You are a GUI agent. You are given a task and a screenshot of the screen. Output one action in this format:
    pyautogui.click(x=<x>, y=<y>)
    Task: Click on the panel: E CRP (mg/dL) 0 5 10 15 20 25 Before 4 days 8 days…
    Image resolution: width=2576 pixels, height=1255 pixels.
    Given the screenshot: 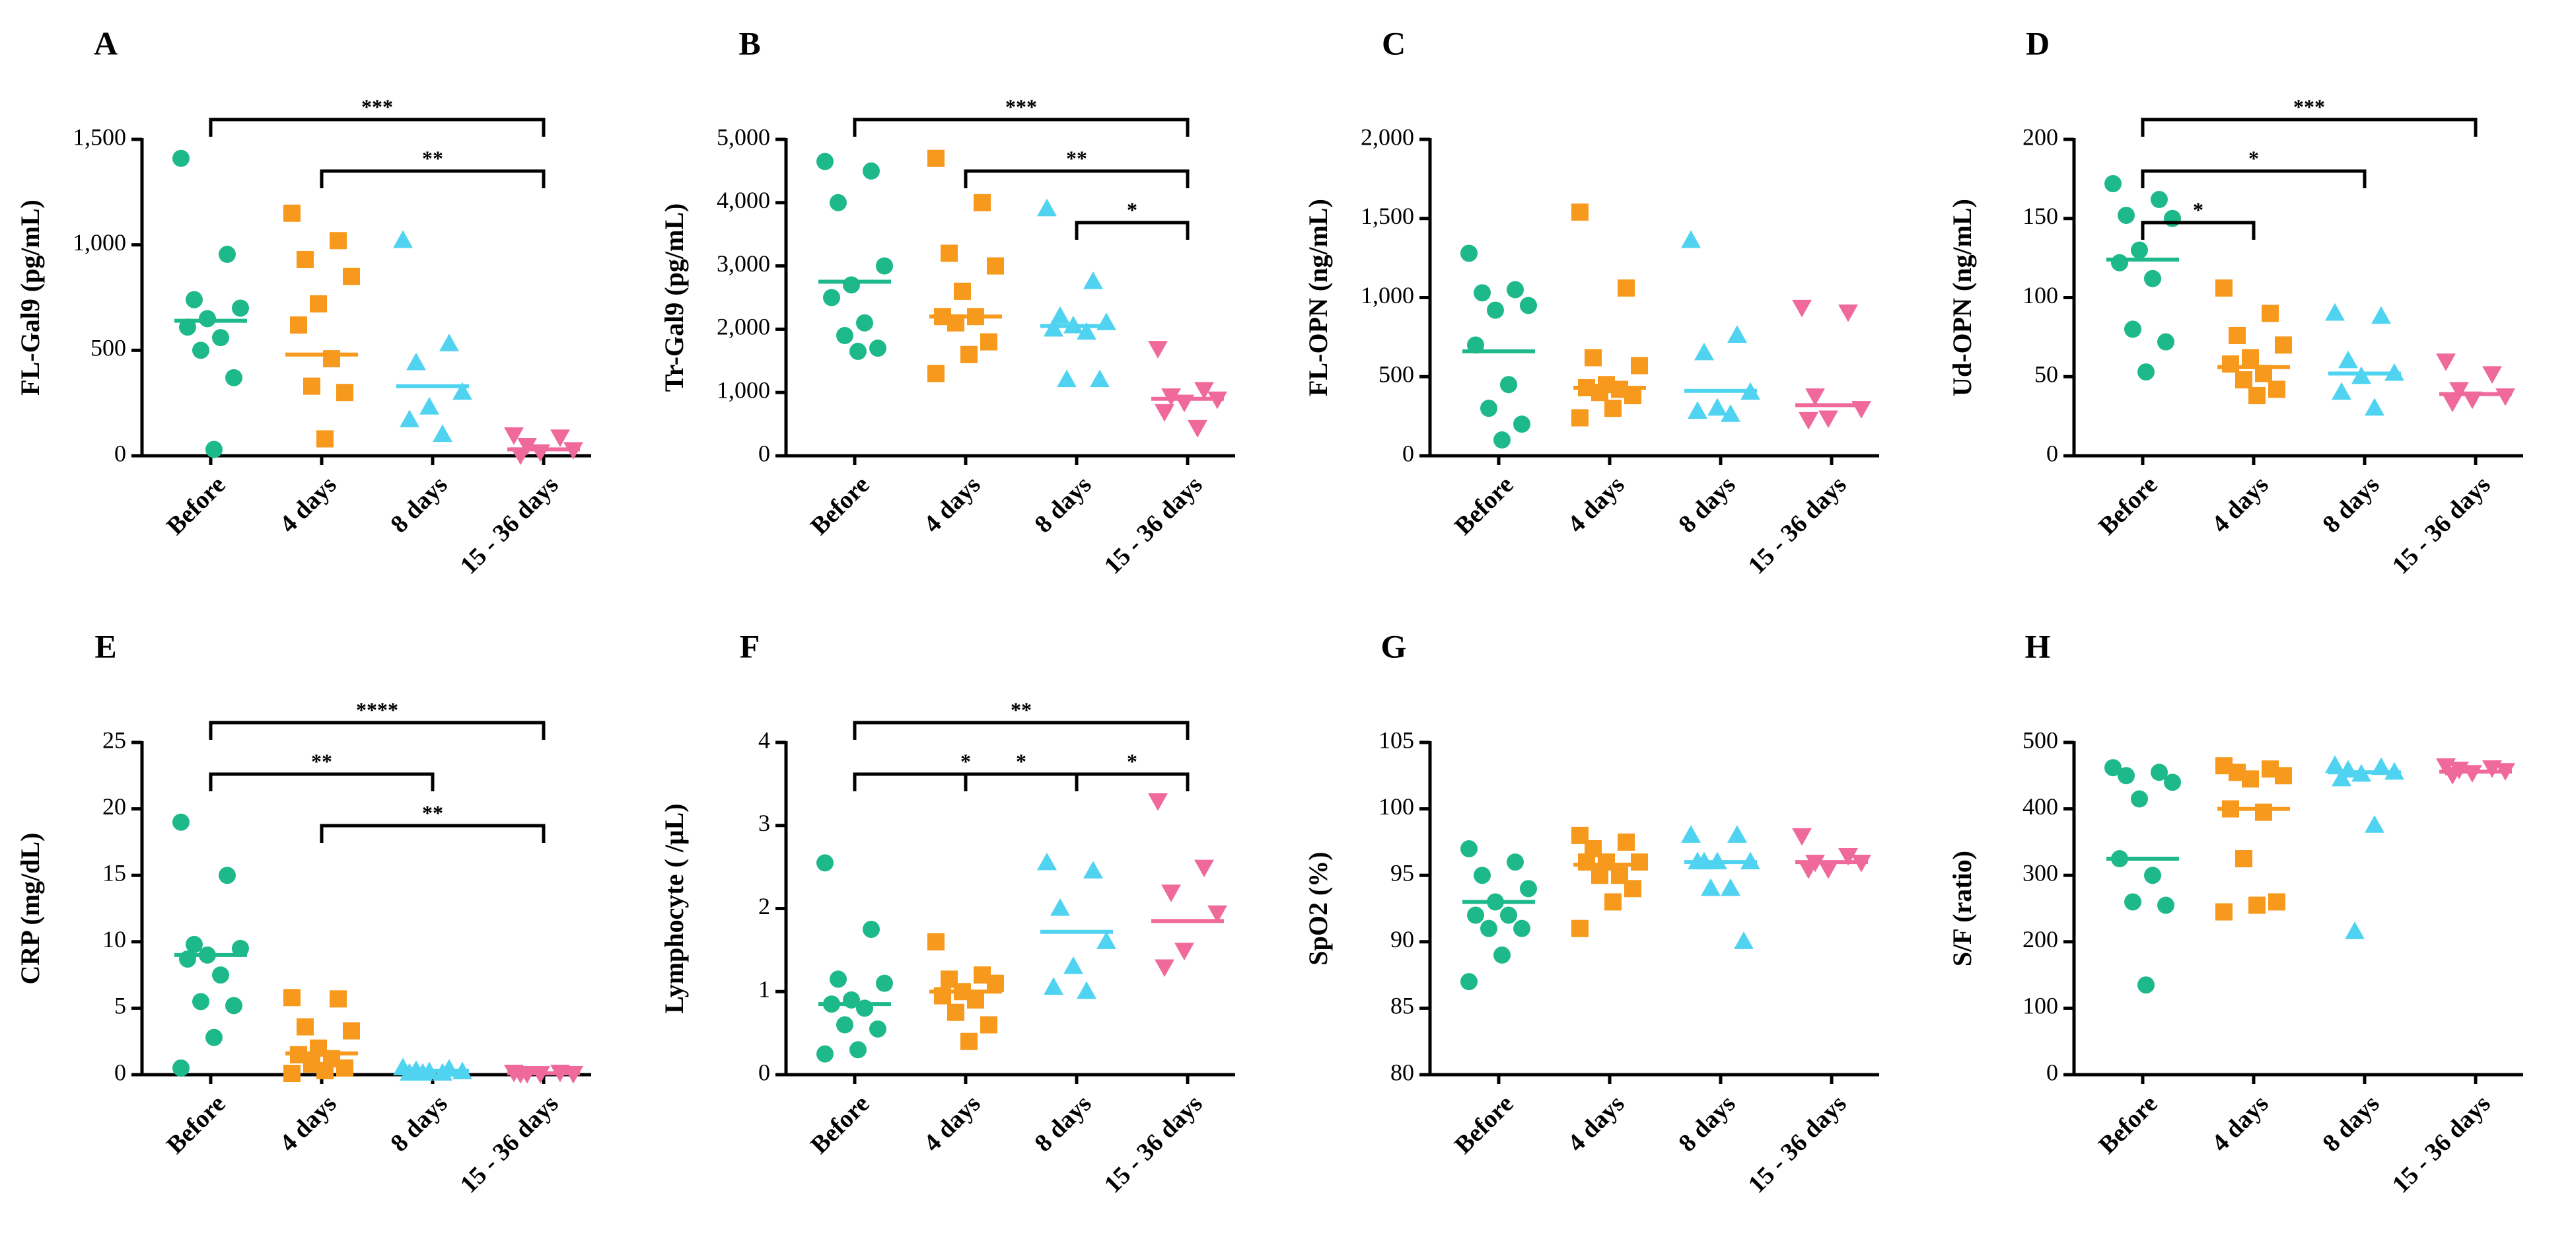 What is the action you would take?
    pyautogui.click(x=303, y=914)
    